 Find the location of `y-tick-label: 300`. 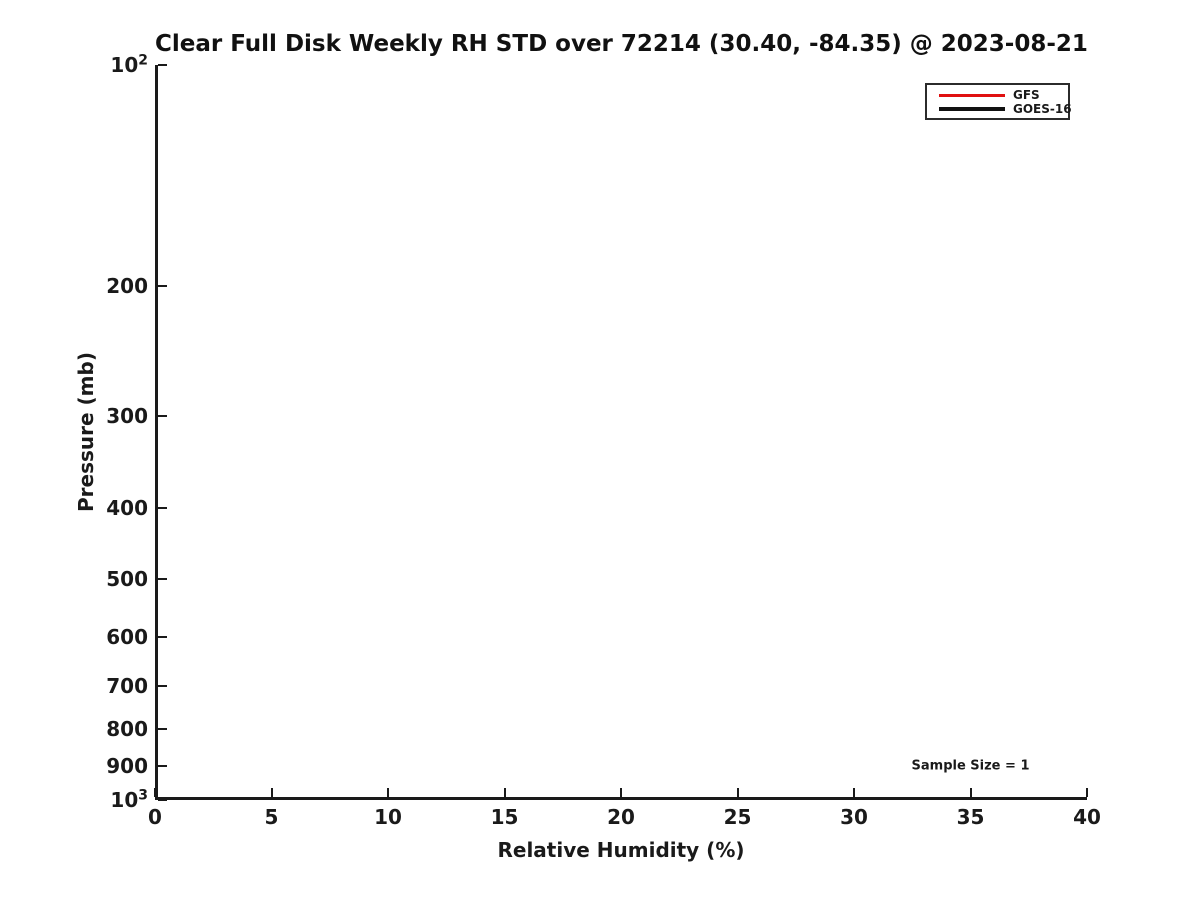

y-tick-label: 300 is located at coordinates (127, 415).